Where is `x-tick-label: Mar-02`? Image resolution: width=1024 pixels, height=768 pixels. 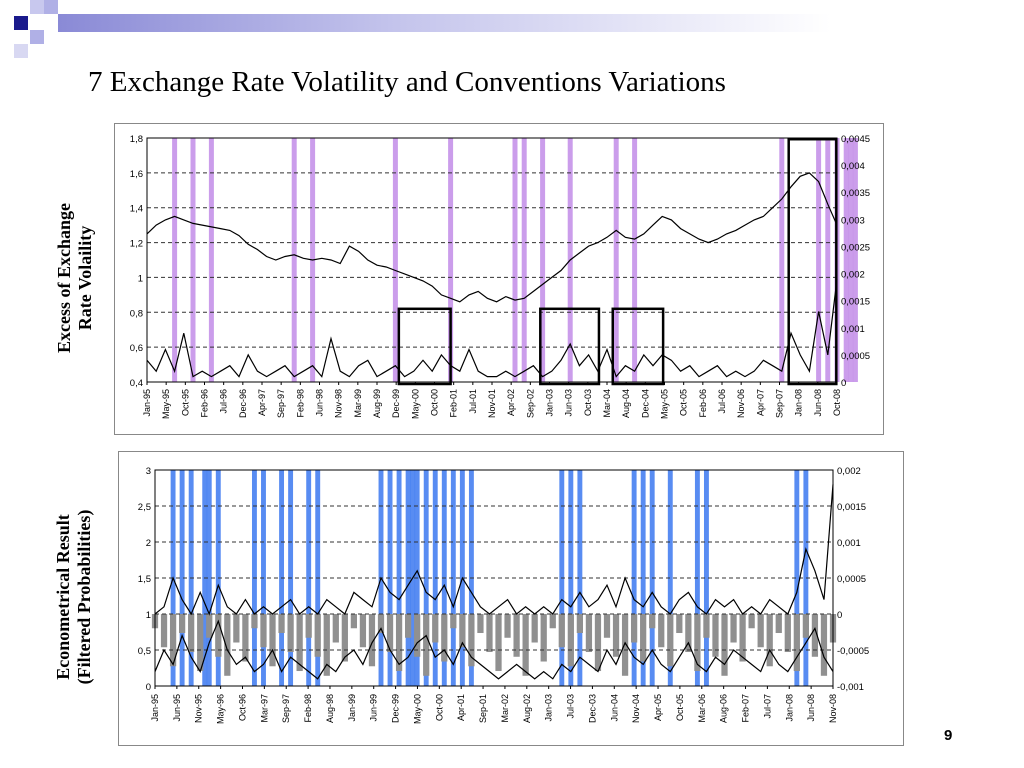
x-tick-label: Mar-02 is located at coordinates (505, 708).